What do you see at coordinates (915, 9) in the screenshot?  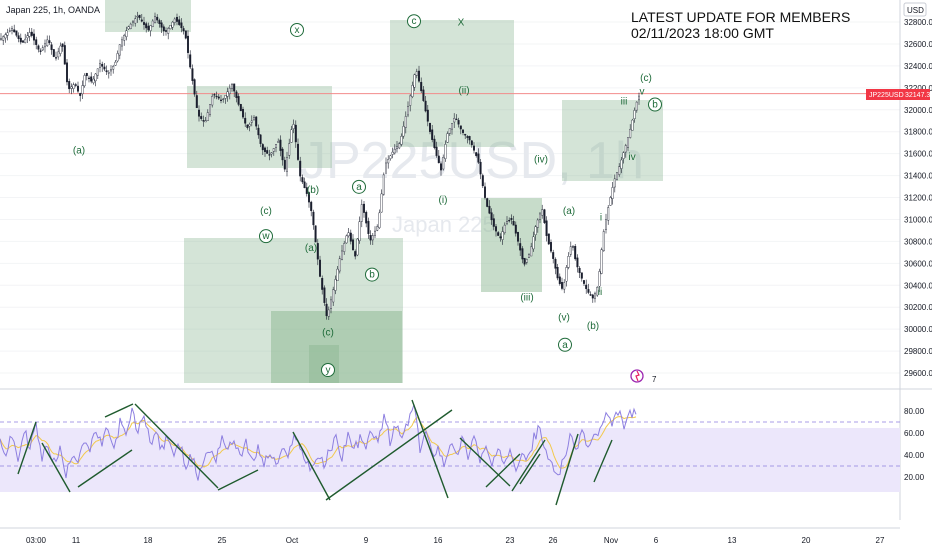 I see `currency-badge` at bounding box center [915, 9].